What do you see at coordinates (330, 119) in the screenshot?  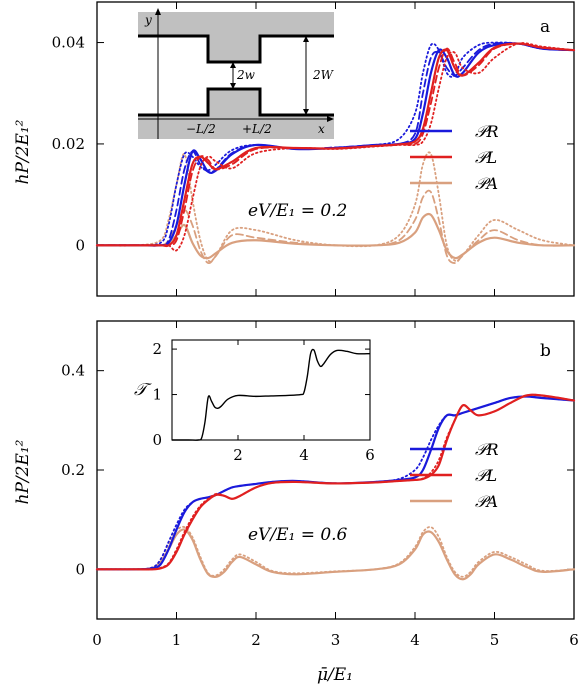 I see `schematic-x-arrowhead` at bounding box center [330, 119].